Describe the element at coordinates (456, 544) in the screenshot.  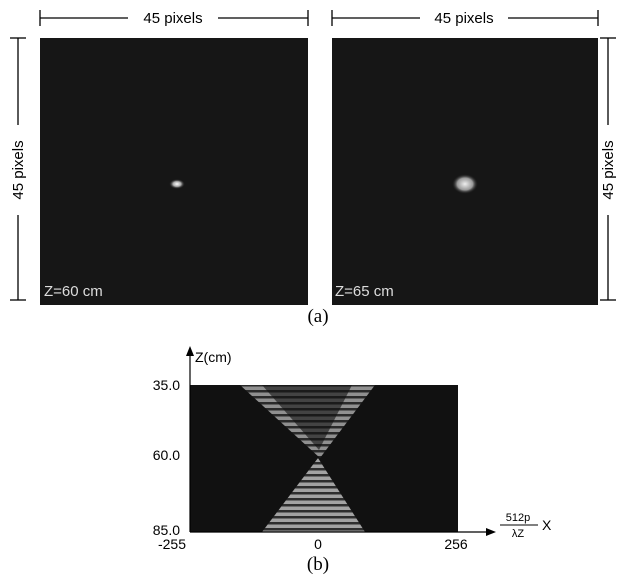
I see `x-tick-label: 256` at that location.